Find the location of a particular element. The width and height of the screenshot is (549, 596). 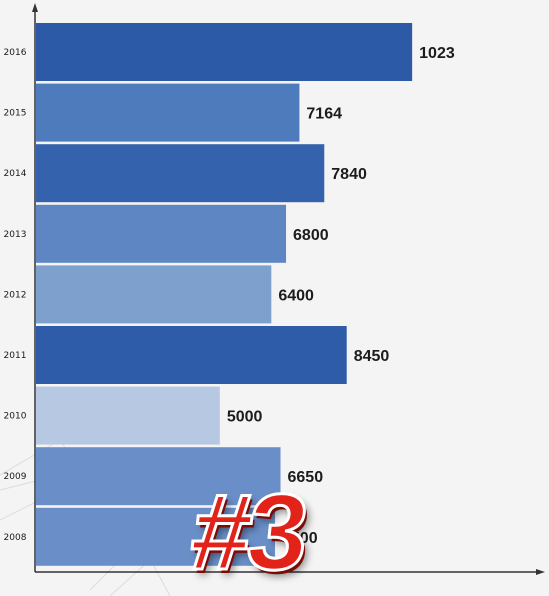

bar-2012 is located at coordinates (154, 294).